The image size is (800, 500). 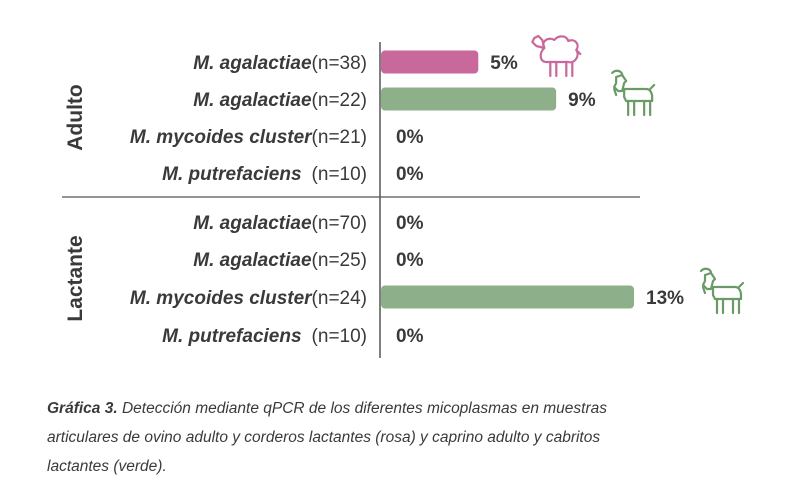 I want to click on category-label: M. agalactiae(n=70), so click(x=280, y=223).